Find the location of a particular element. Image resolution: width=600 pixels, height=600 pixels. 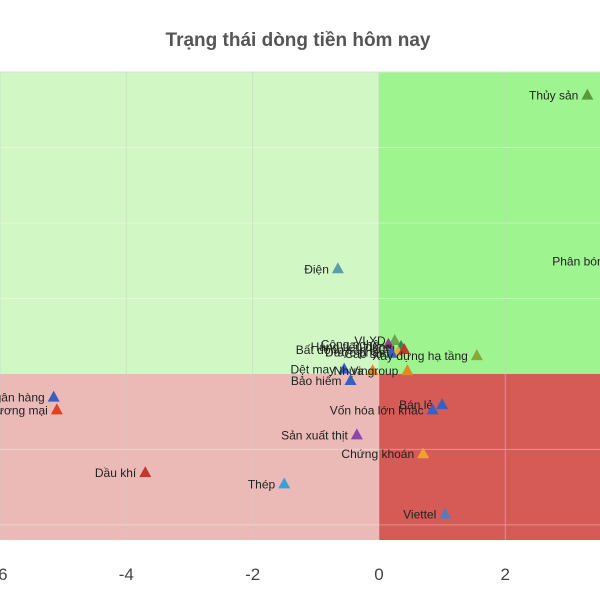

data-point-label: Viettel is located at coordinates (419, 515).